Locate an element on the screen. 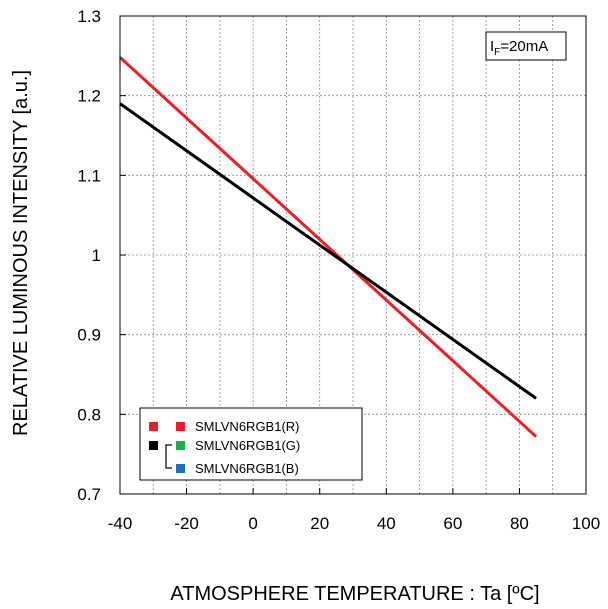 Image resolution: width=608 pixels, height=609 pixels. x-tick-label: 40 is located at coordinates (386, 523).